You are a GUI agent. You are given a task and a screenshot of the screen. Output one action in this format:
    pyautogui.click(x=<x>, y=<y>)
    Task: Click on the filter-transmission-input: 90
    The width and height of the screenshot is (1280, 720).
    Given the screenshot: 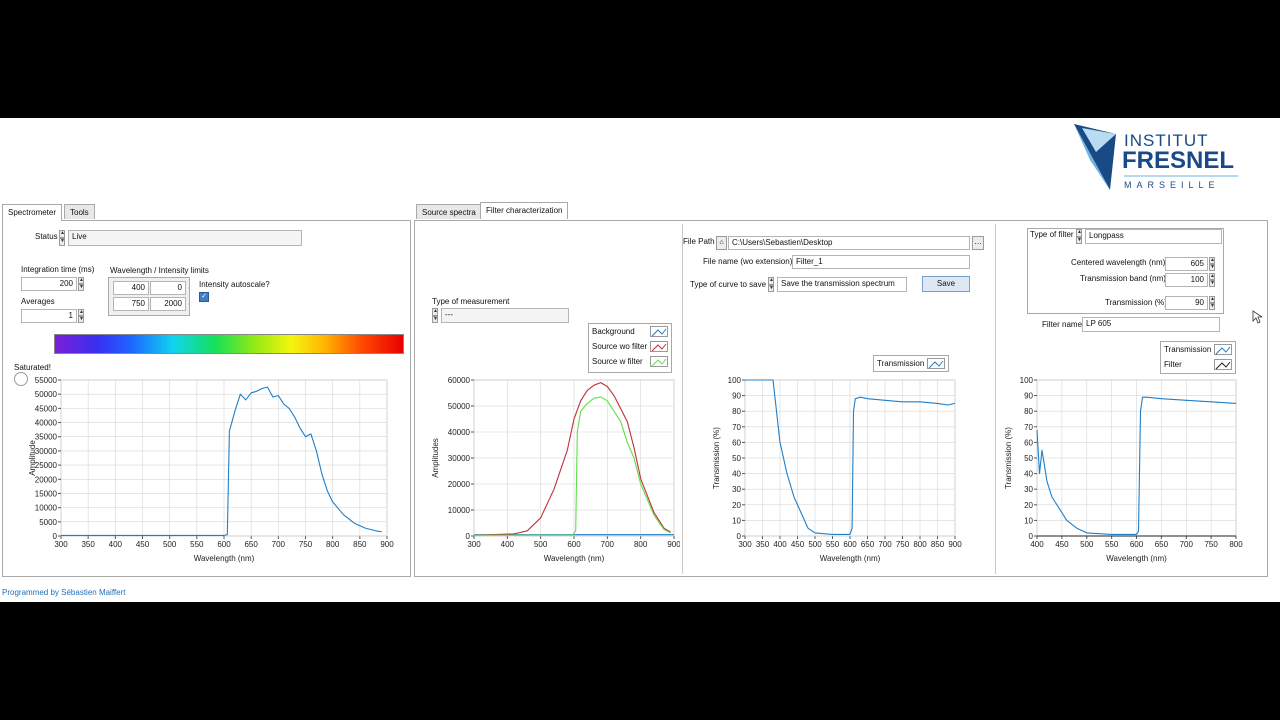 What is the action you would take?
    pyautogui.click(x=1186, y=303)
    